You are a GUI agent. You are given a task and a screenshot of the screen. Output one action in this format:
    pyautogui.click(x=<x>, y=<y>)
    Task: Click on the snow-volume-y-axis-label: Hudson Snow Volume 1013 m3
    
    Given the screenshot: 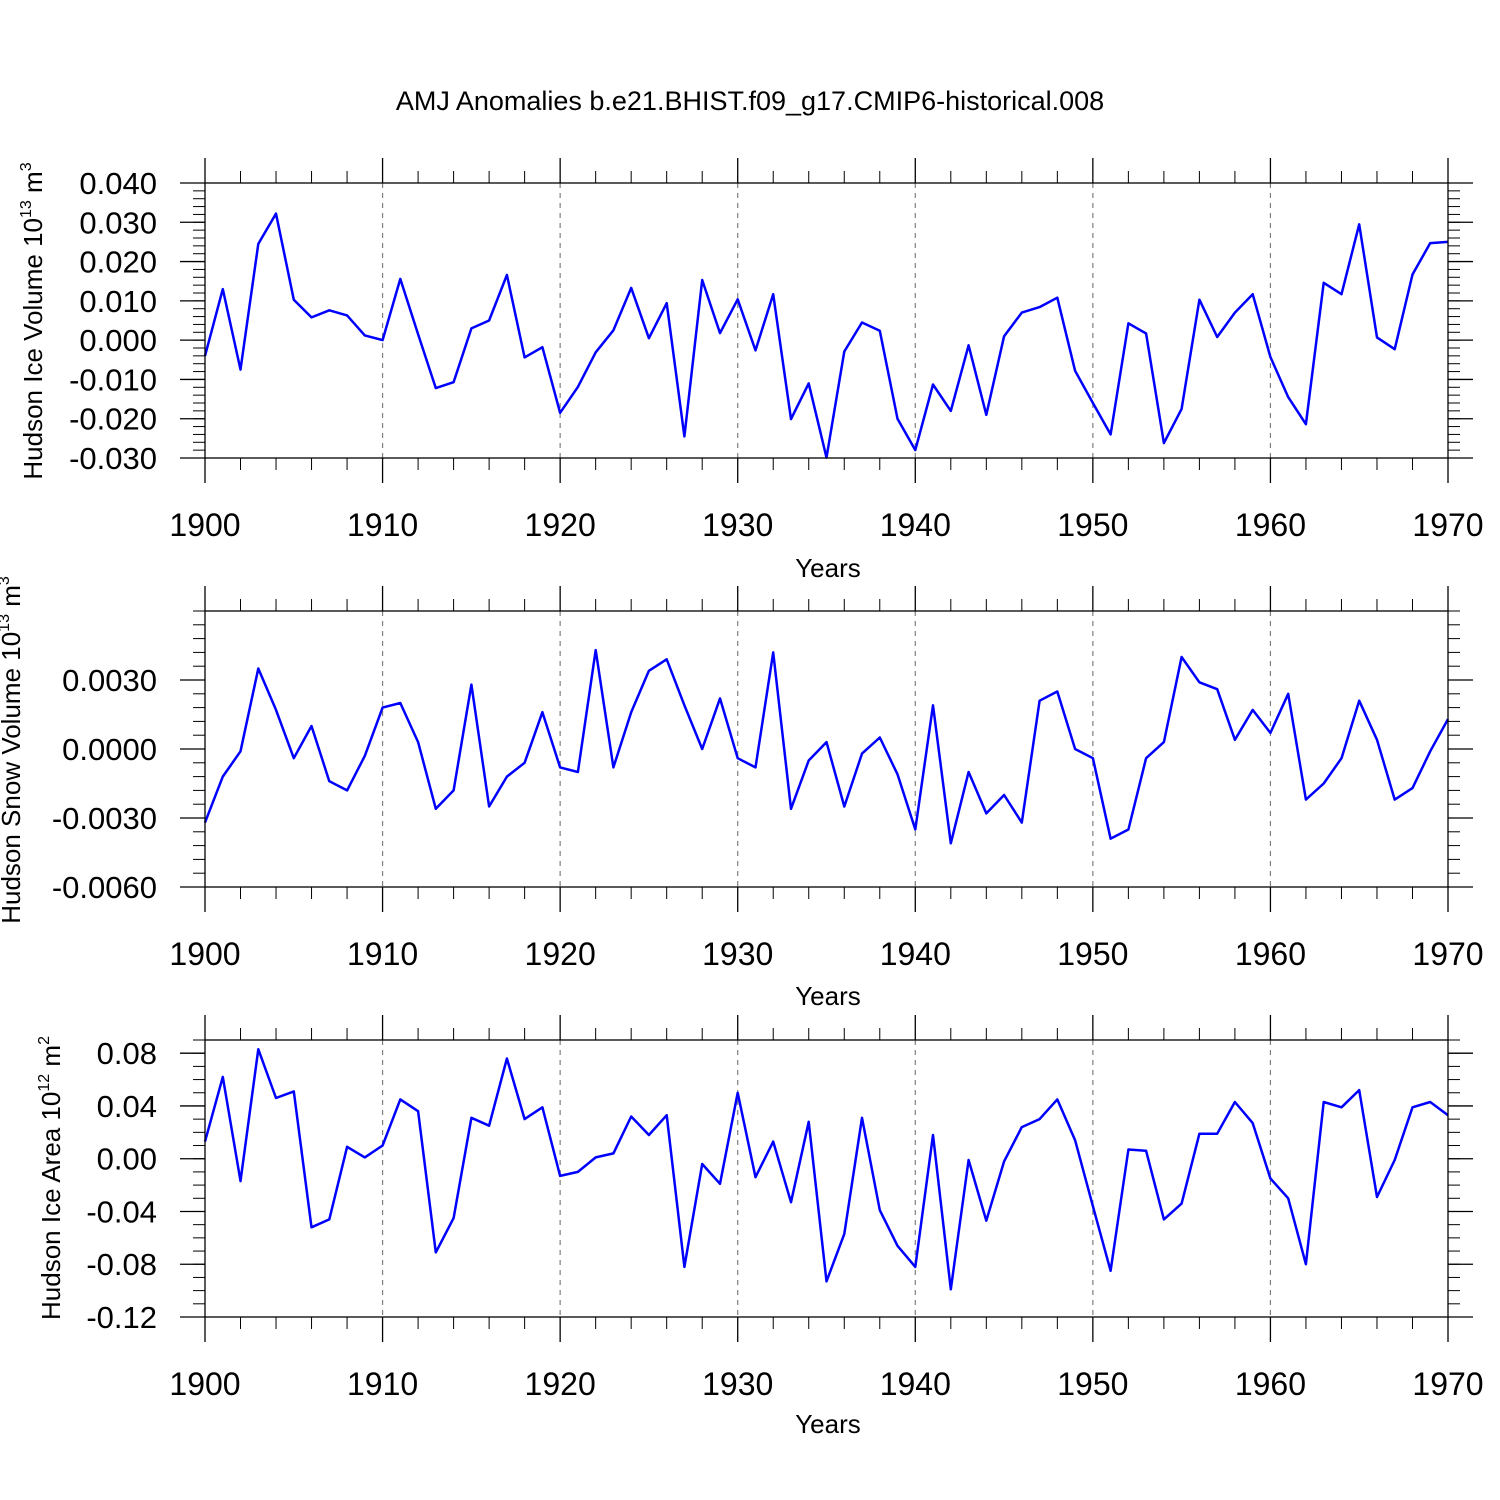 What is the action you would take?
    pyautogui.click(x=13, y=750)
    